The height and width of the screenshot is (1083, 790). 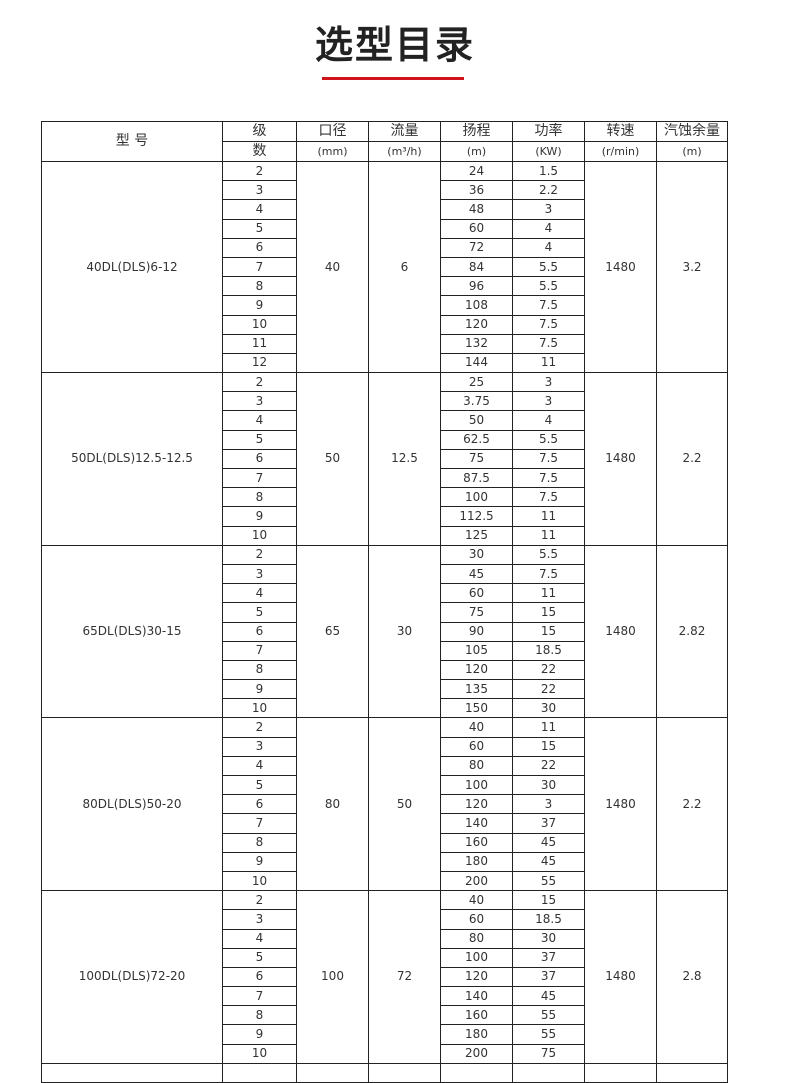 What do you see at coordinates (548, 650) in the screenshot?
I see `power-cell: 18.5` at bounding box center [548, 650].